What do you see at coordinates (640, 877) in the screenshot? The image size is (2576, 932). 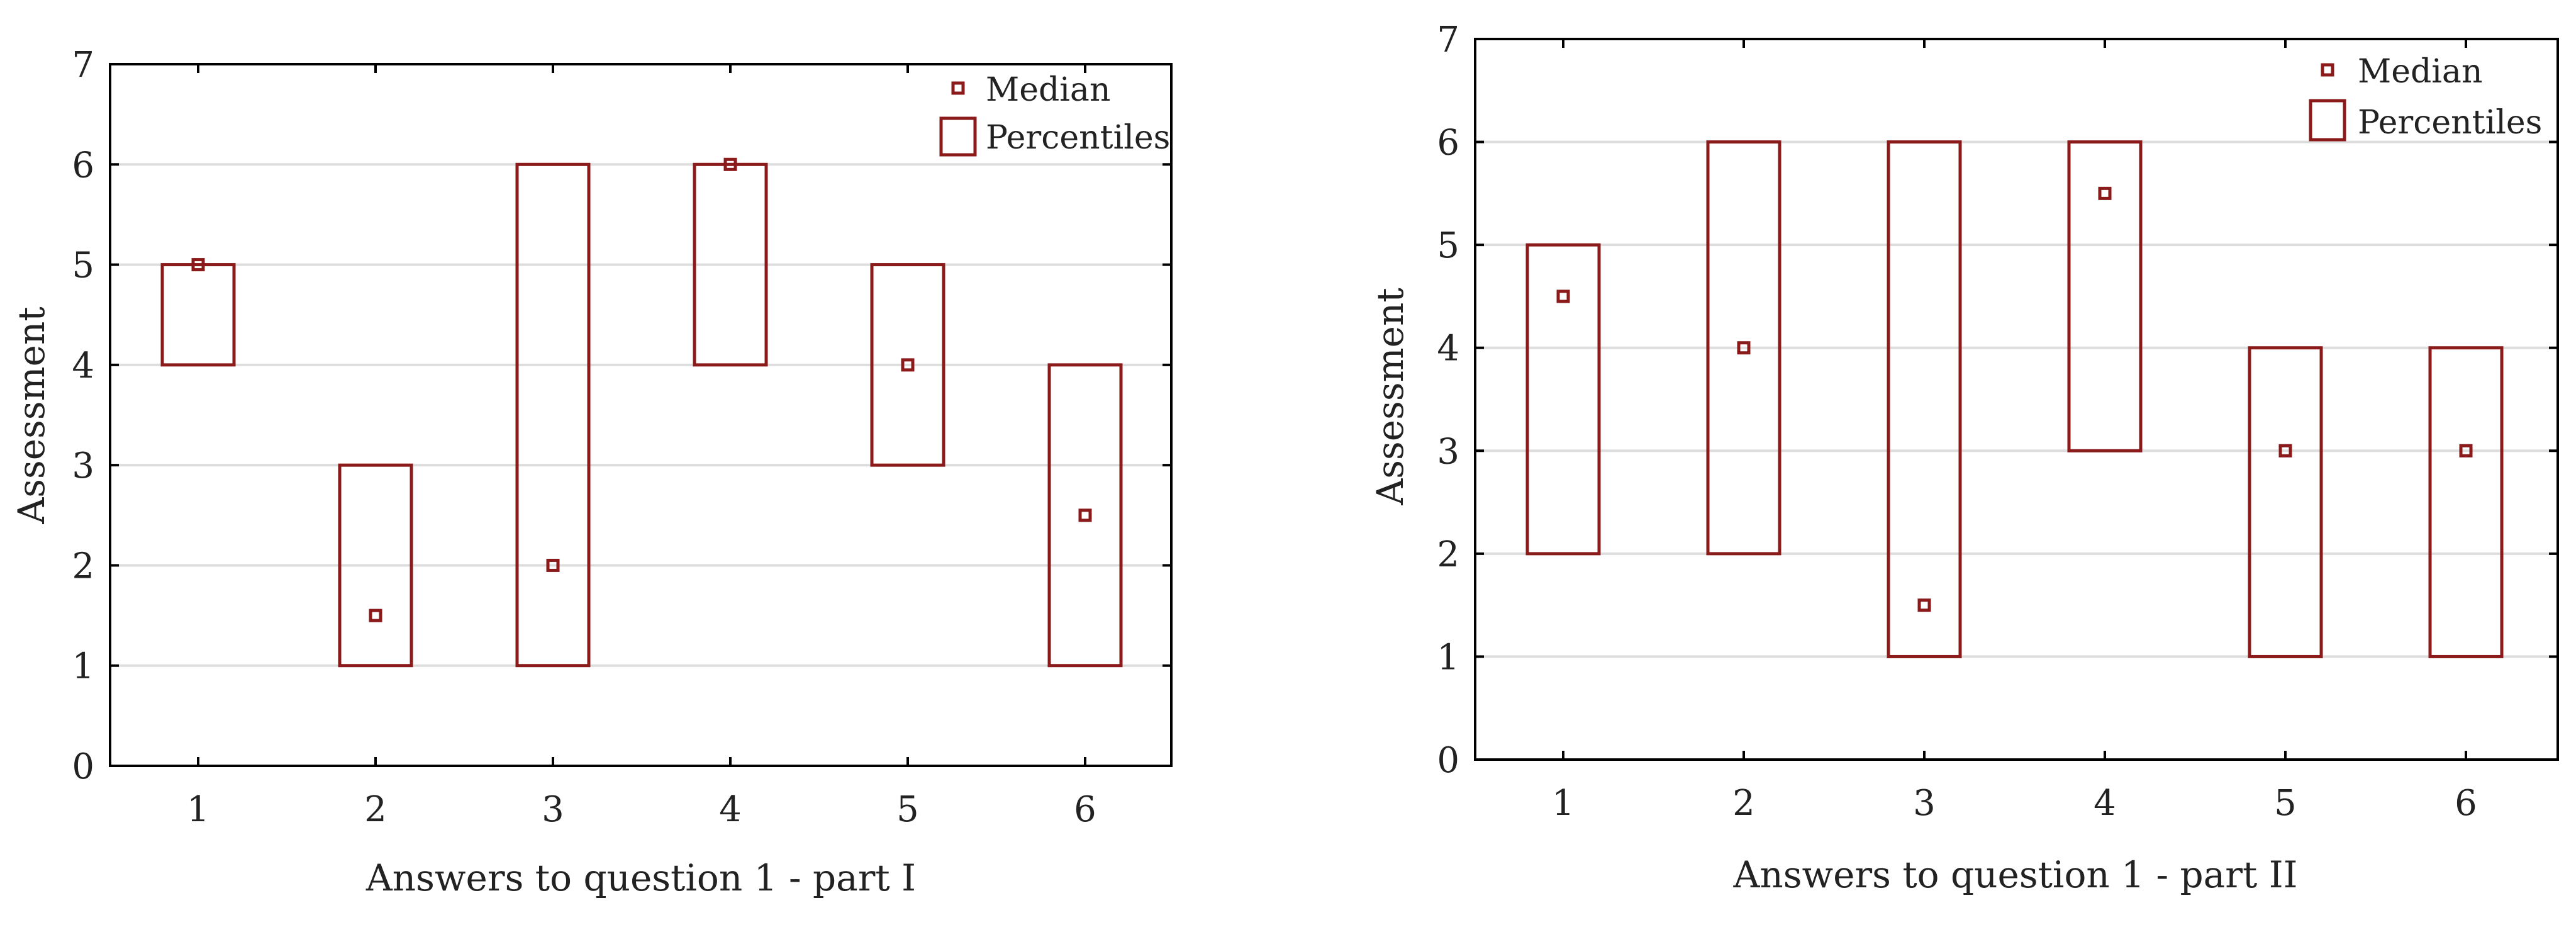 I see `x-axis-label: Answers to question 1 - part I` at bounding box center [640, 877].